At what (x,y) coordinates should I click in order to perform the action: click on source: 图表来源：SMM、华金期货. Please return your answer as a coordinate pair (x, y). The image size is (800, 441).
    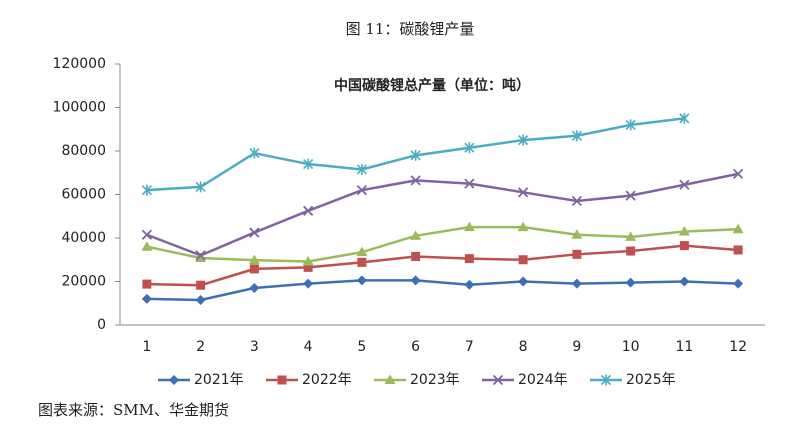
    Looking at the image, I should click on (133, 410).